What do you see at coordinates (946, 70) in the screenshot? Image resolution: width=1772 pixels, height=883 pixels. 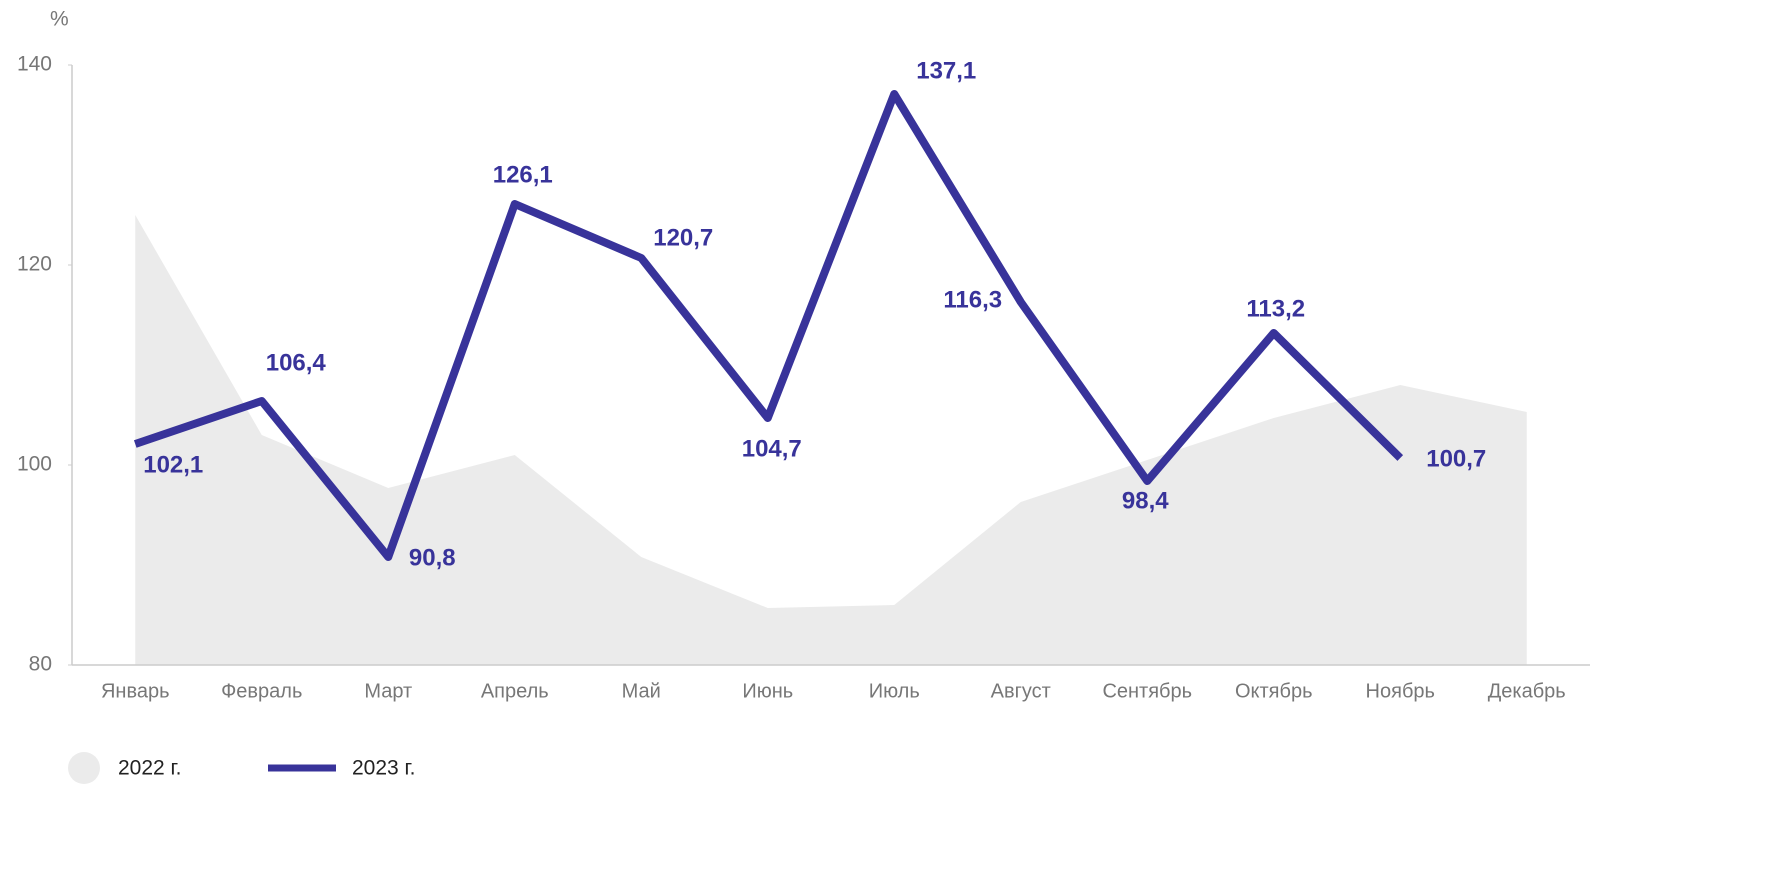 I see `value-label: 137,1` at bounding box center [946, 70].